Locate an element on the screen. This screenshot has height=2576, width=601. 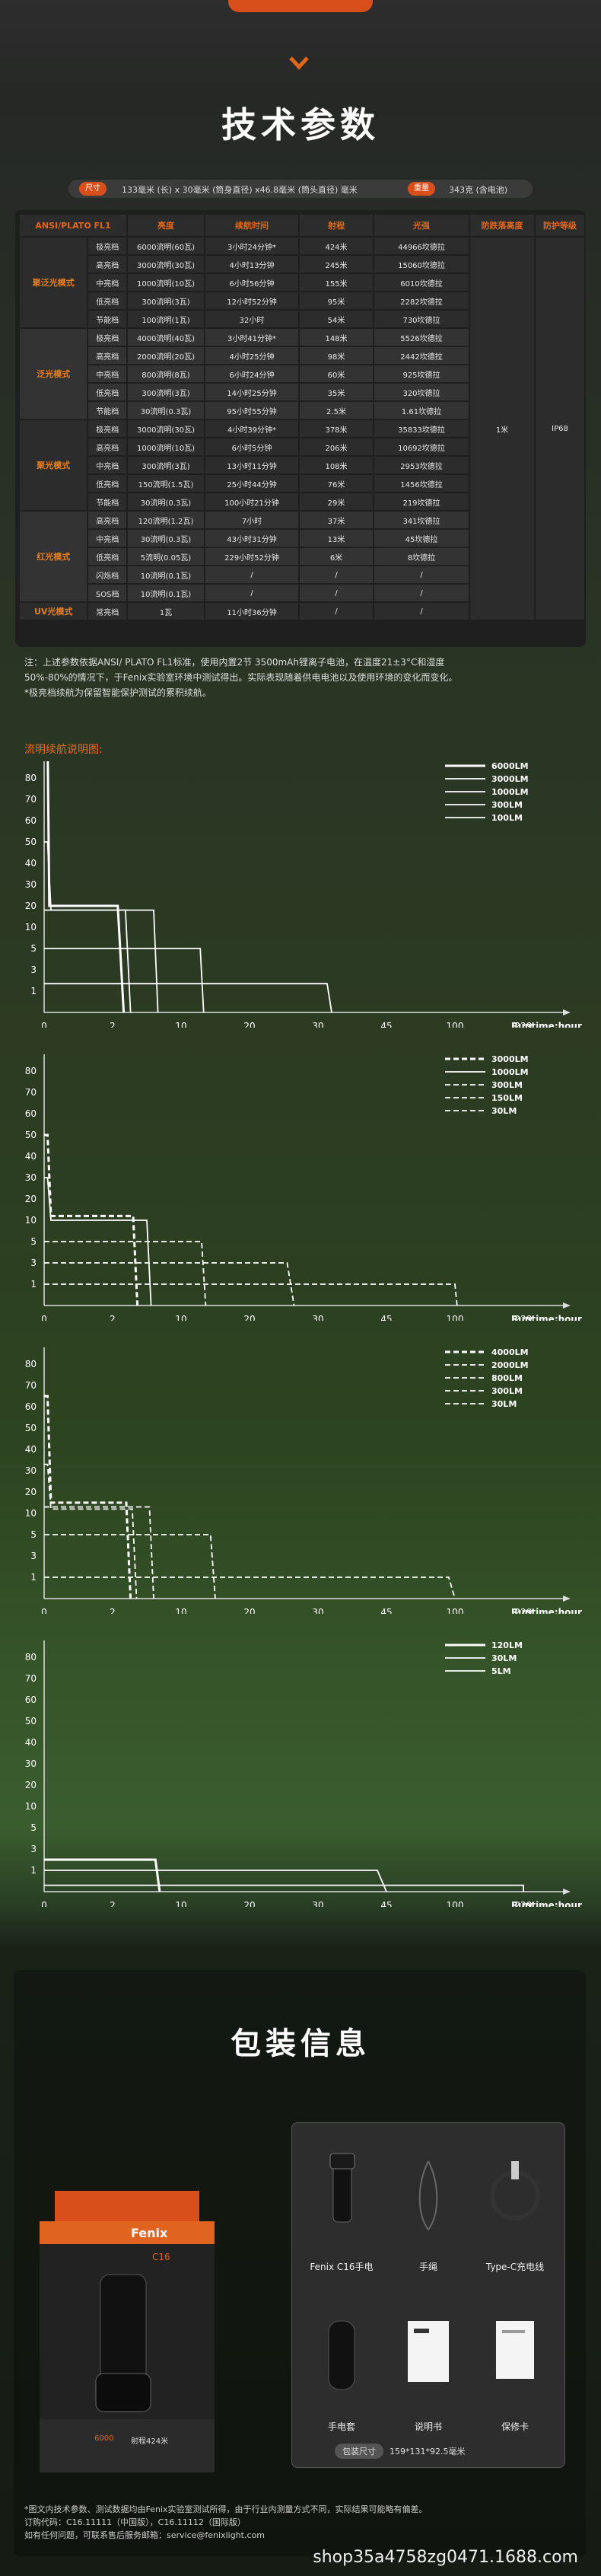
table-cell: 10流明(0.1瓦) is located at coordinates (166, 593).